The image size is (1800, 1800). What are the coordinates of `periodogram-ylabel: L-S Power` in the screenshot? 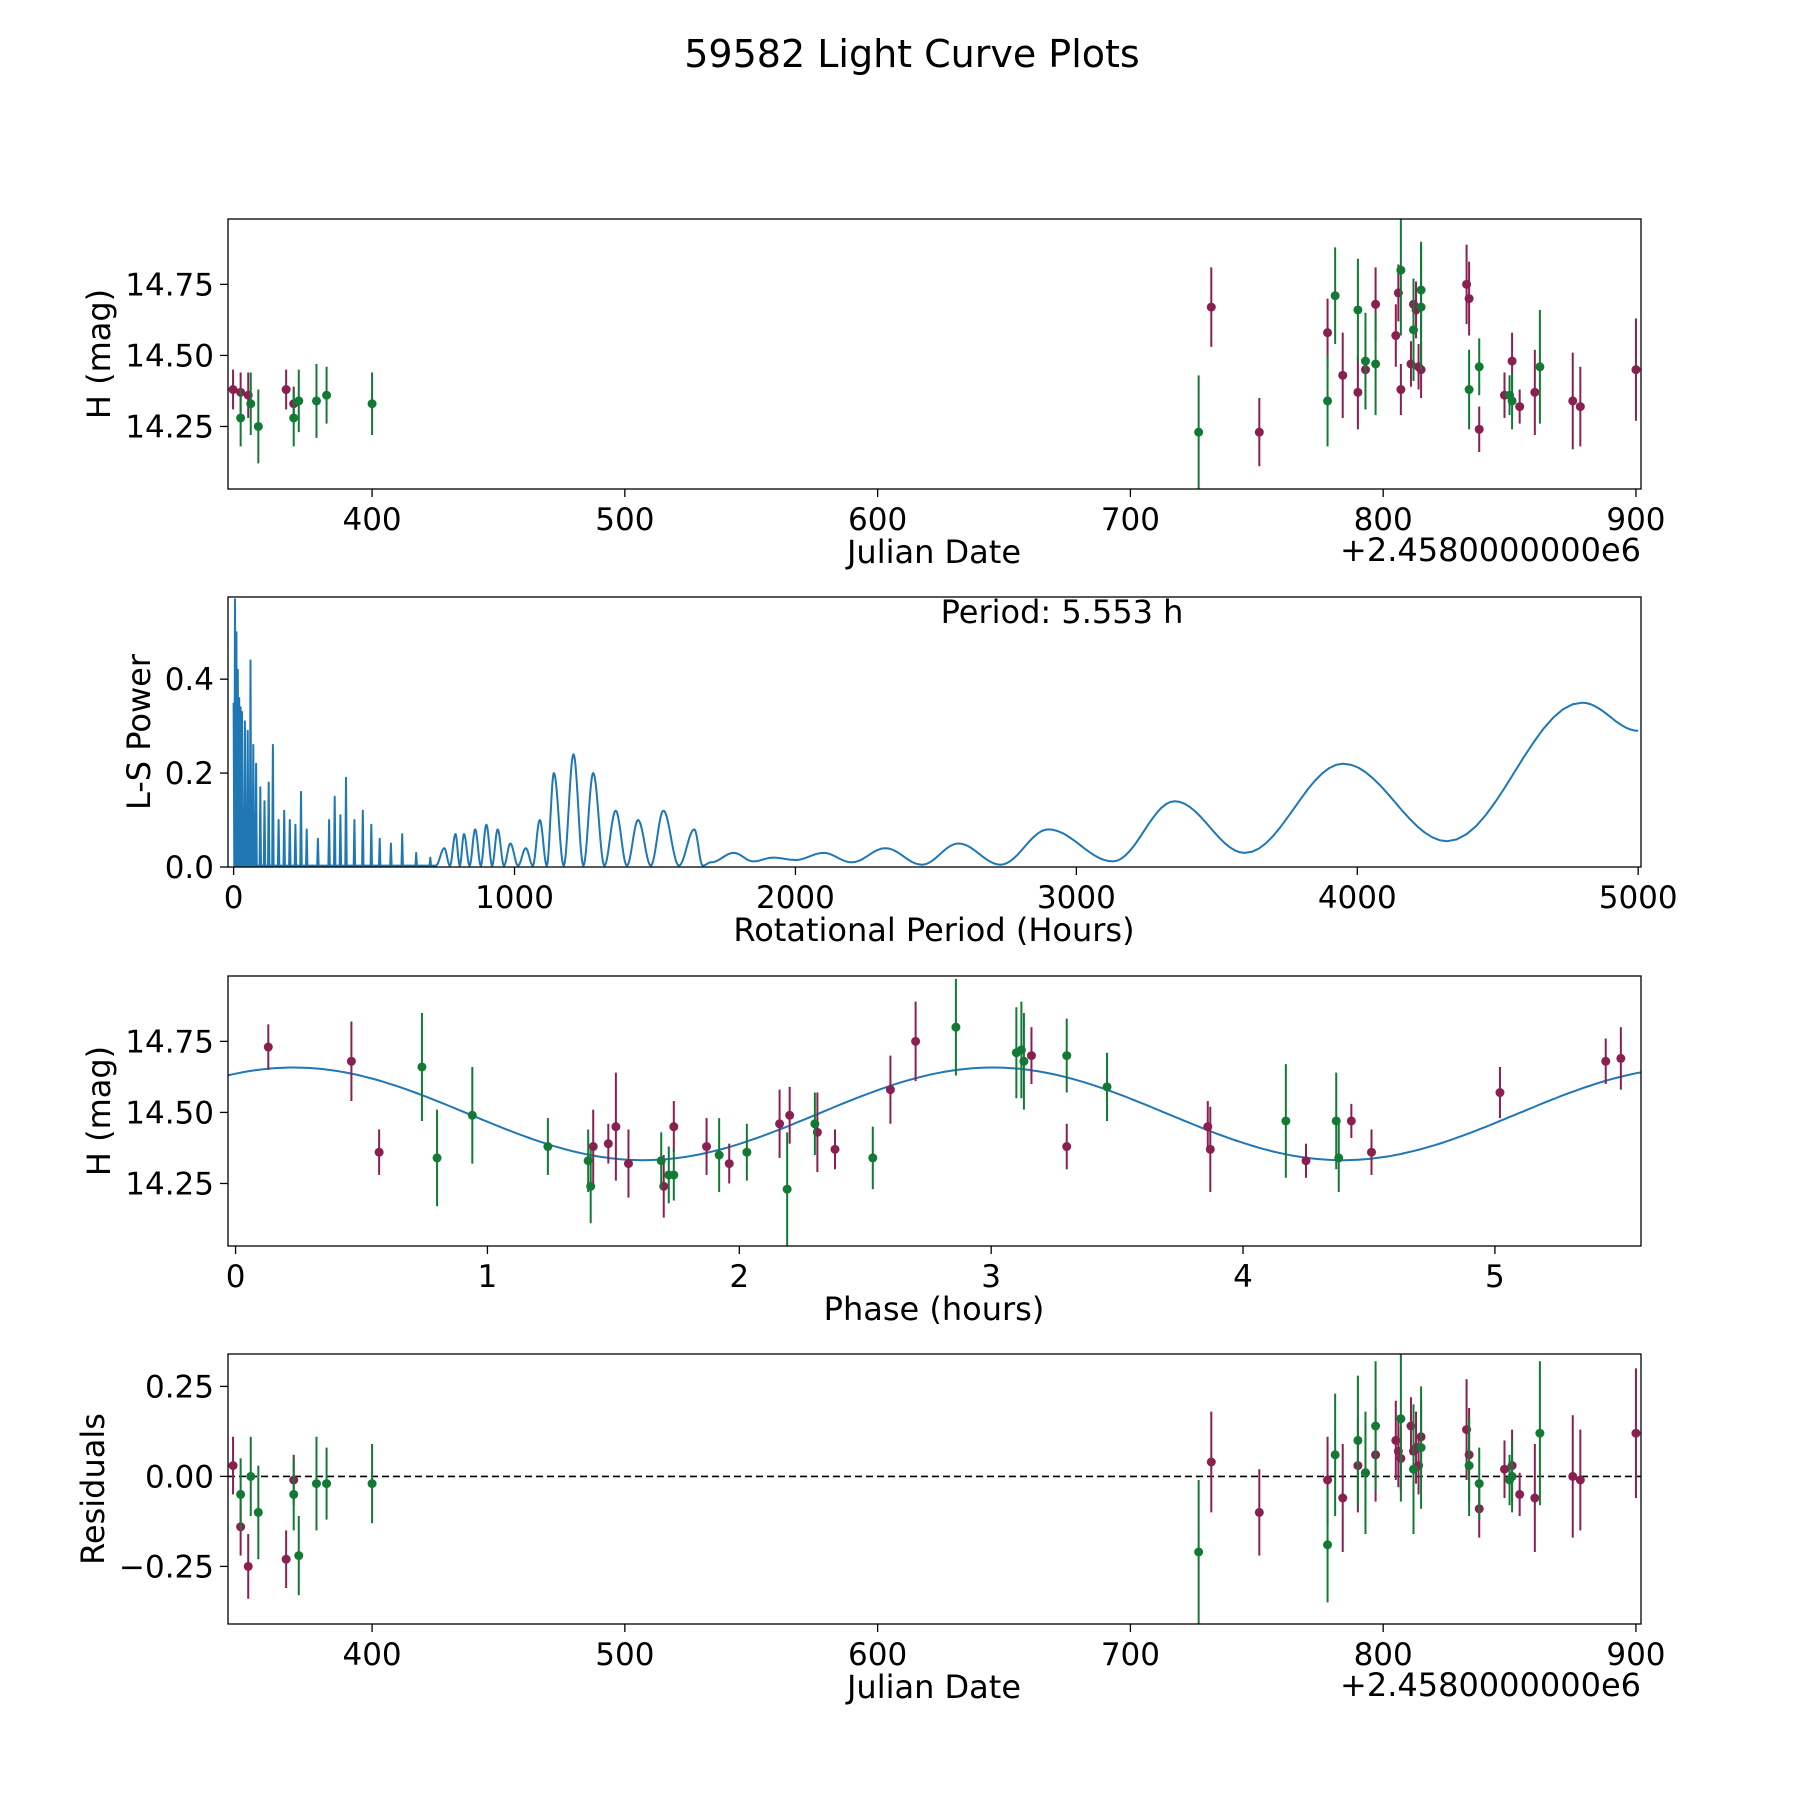 It's located at (139, 731).